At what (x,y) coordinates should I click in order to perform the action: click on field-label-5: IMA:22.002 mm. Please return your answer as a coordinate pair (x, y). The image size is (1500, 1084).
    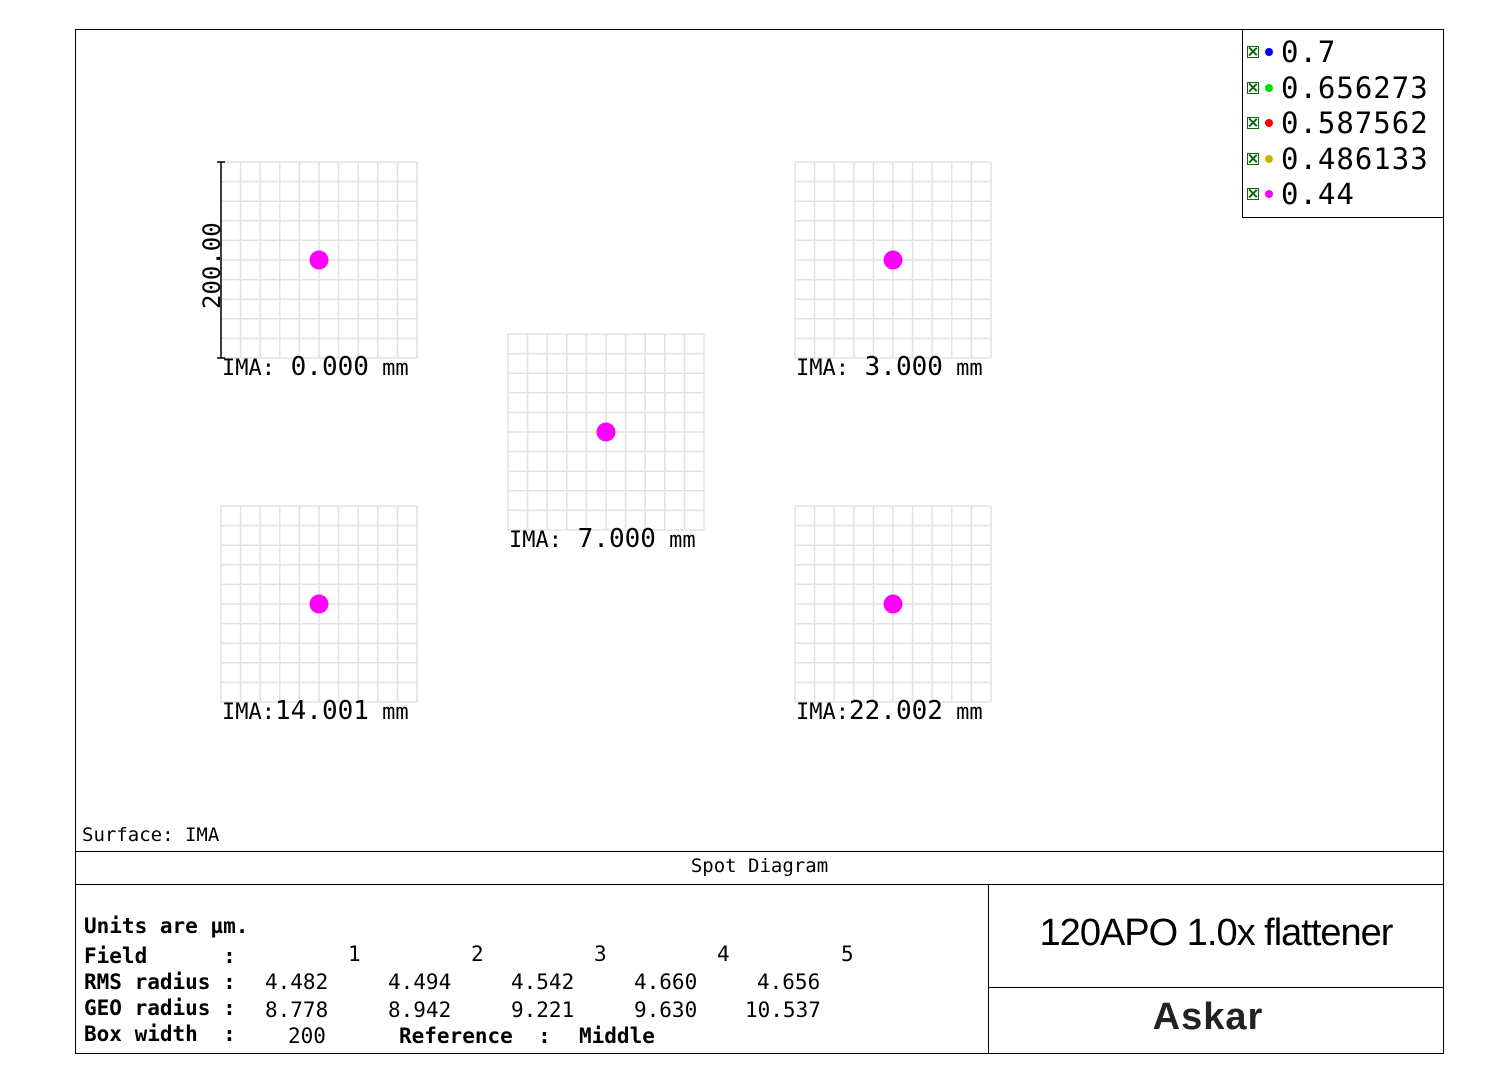
    Looking at the image, I should click on (889, 711).